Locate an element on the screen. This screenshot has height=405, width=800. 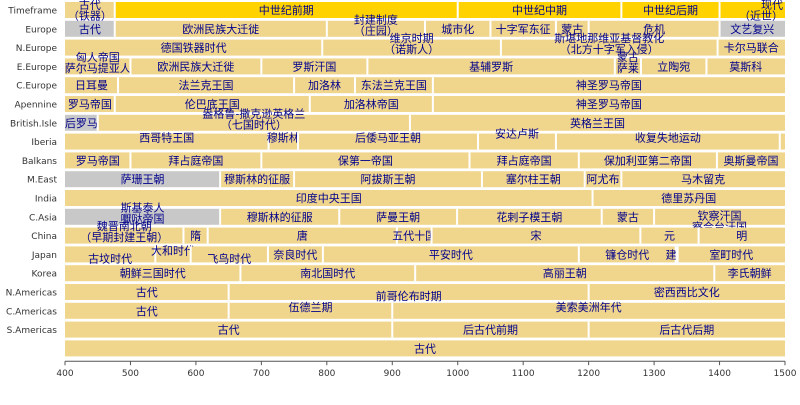
segment-label: 后古代后期 is located at coordinates (686, 330).